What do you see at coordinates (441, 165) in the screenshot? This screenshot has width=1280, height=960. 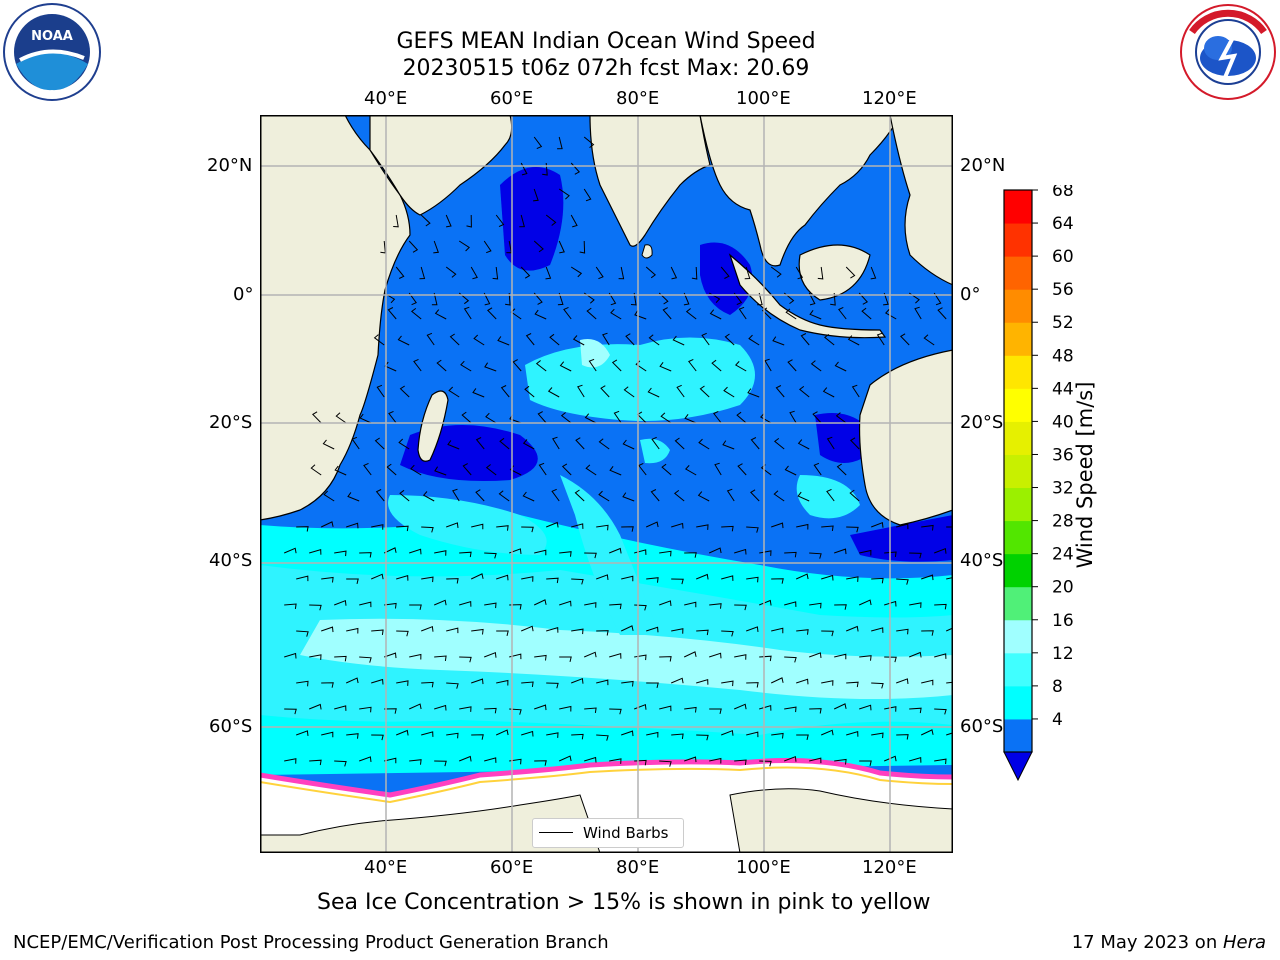 I see `land-arabia` at bounding box center [441, 165].